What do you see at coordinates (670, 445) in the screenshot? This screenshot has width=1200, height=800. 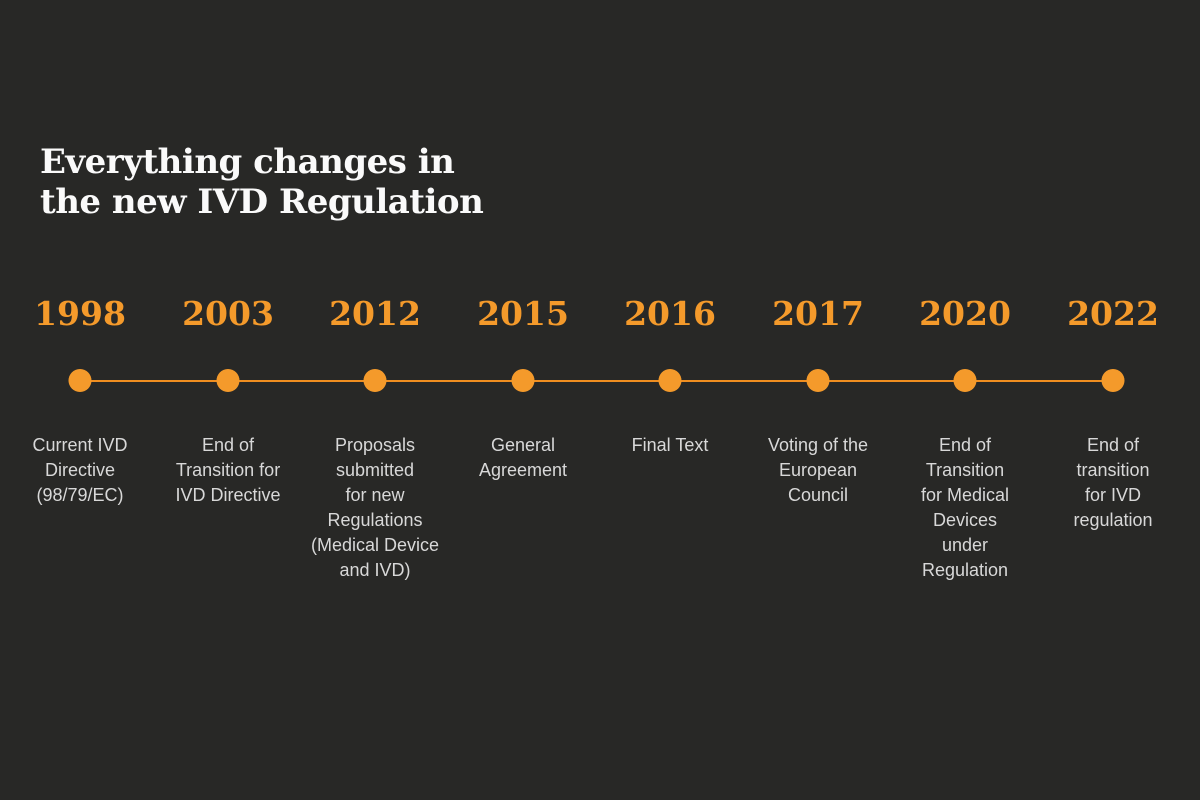 I see `event-label: Final Text` at bounding box center [670, 445].